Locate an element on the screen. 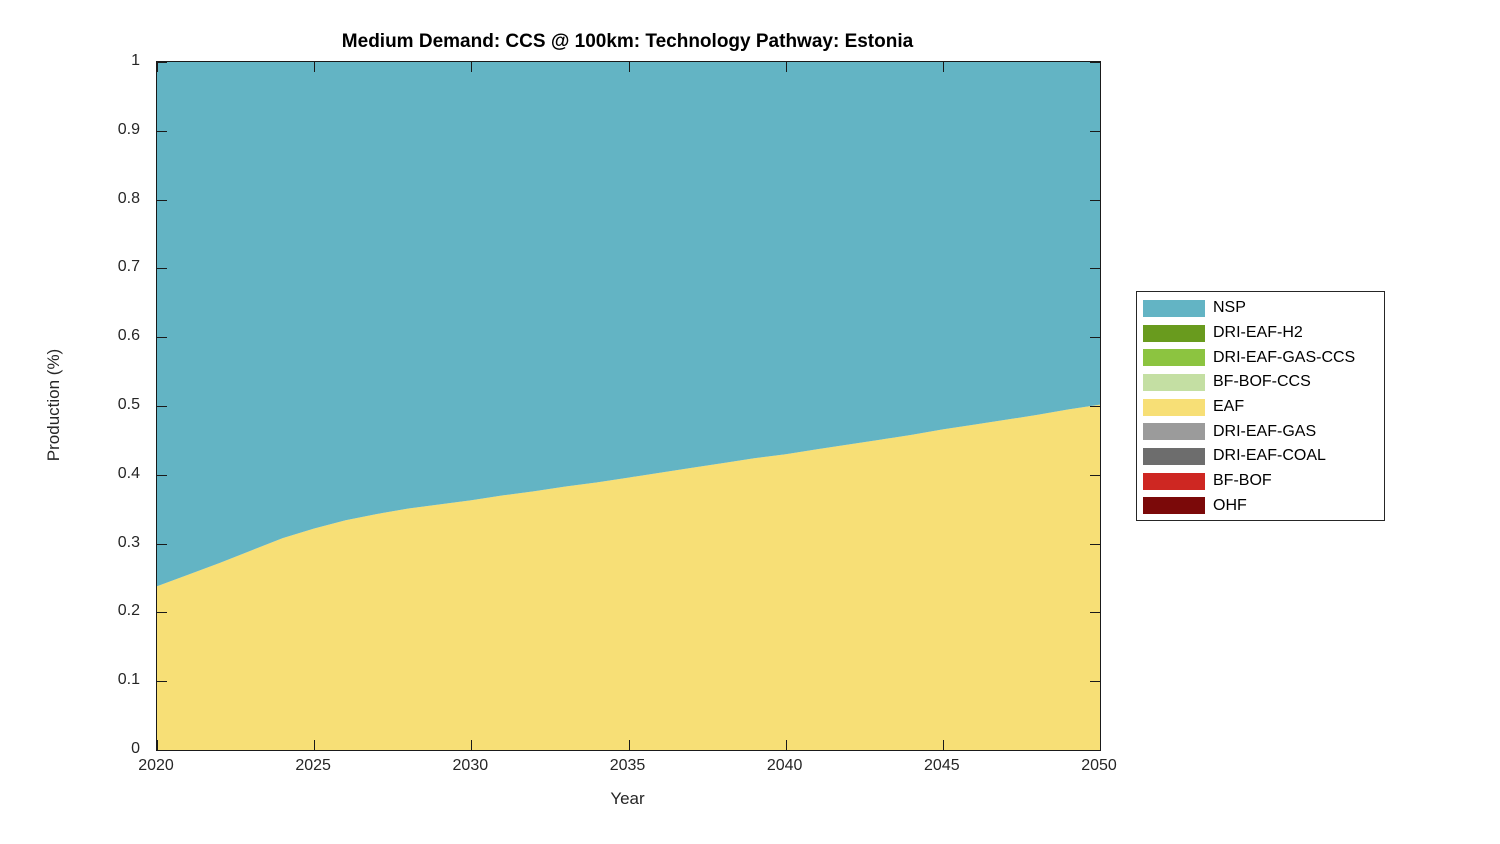  y-tick-label: 0.4 is located at coordinates (128, 473).